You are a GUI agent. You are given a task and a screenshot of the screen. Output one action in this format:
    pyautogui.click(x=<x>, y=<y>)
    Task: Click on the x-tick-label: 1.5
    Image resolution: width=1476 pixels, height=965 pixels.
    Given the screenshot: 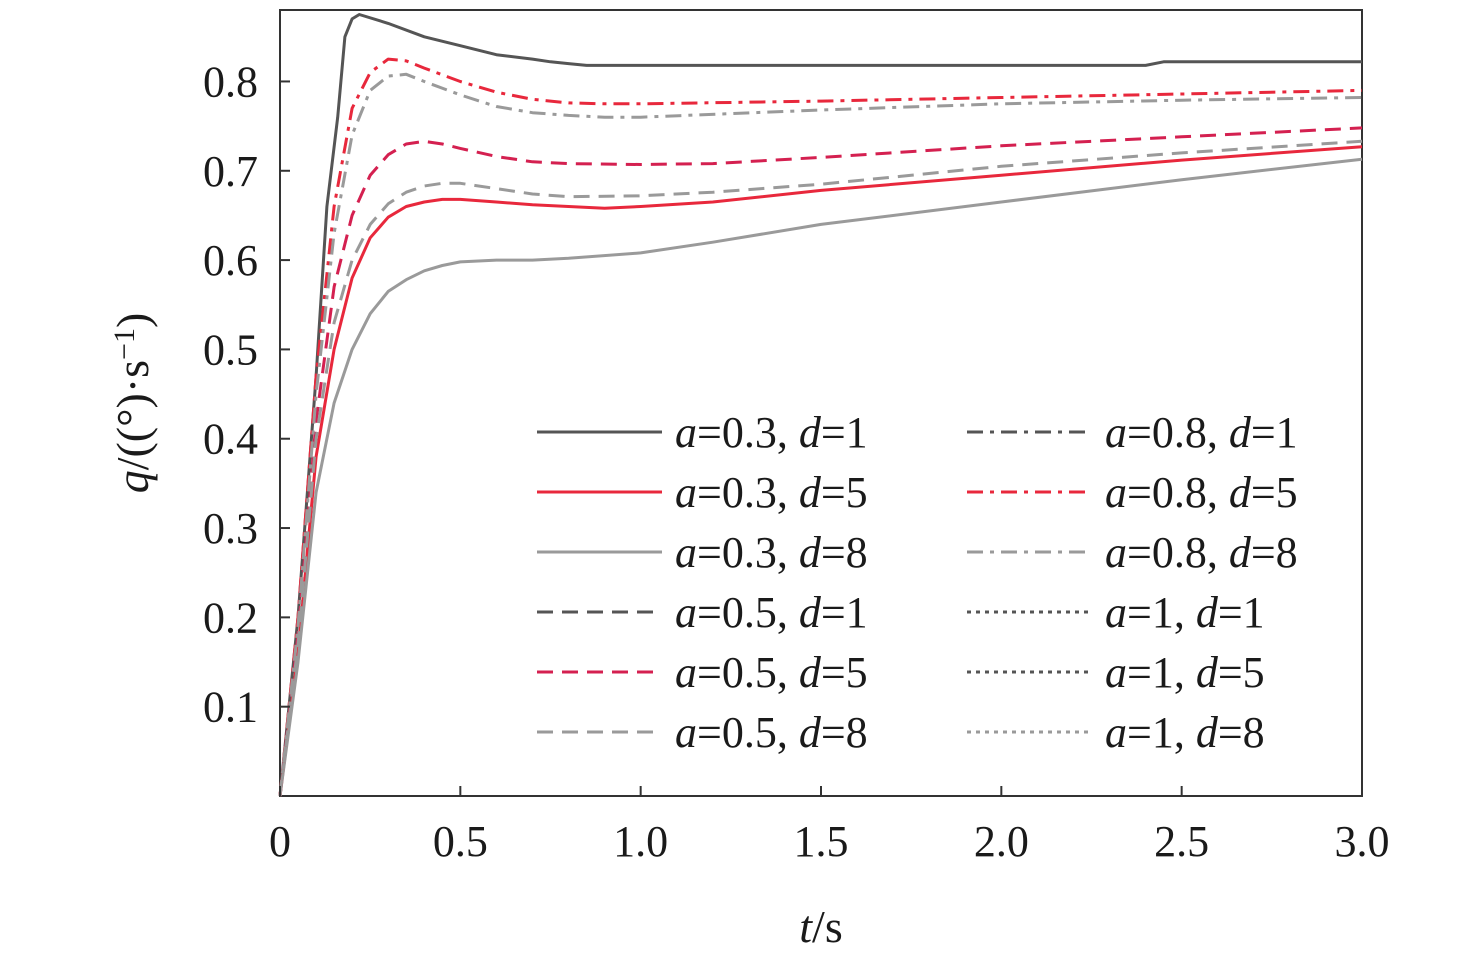 What is the action you would take?
    pyautogui.click(x=821, y=841)
    